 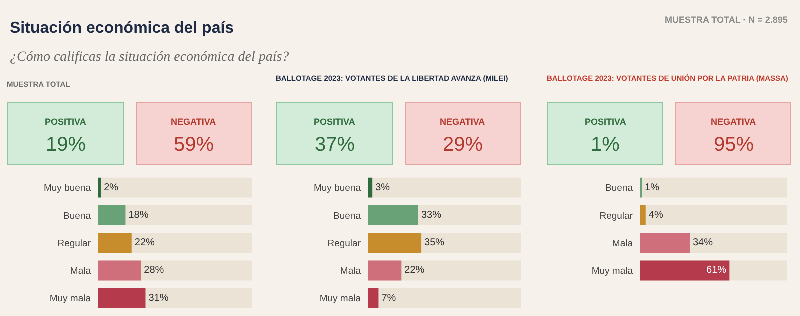 I want to click on data-label: 33%, so click(x=431, y=215).